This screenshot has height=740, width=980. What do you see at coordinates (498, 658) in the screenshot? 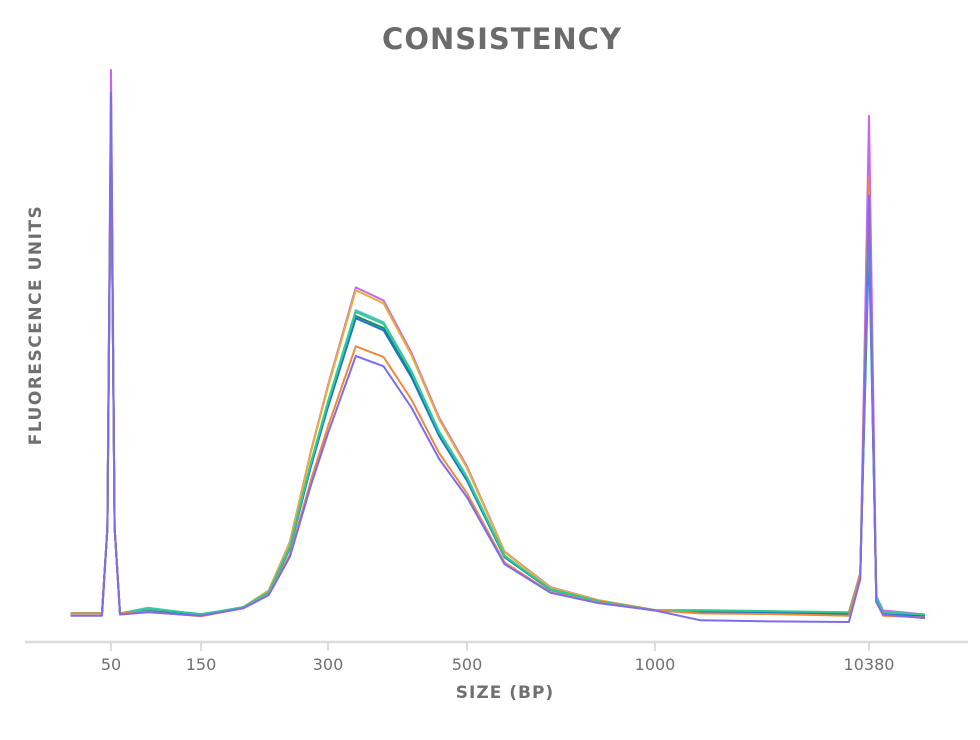
I see `x-ticks: 50 150 300 500 1000 10380` at bounding box center [498, 658].